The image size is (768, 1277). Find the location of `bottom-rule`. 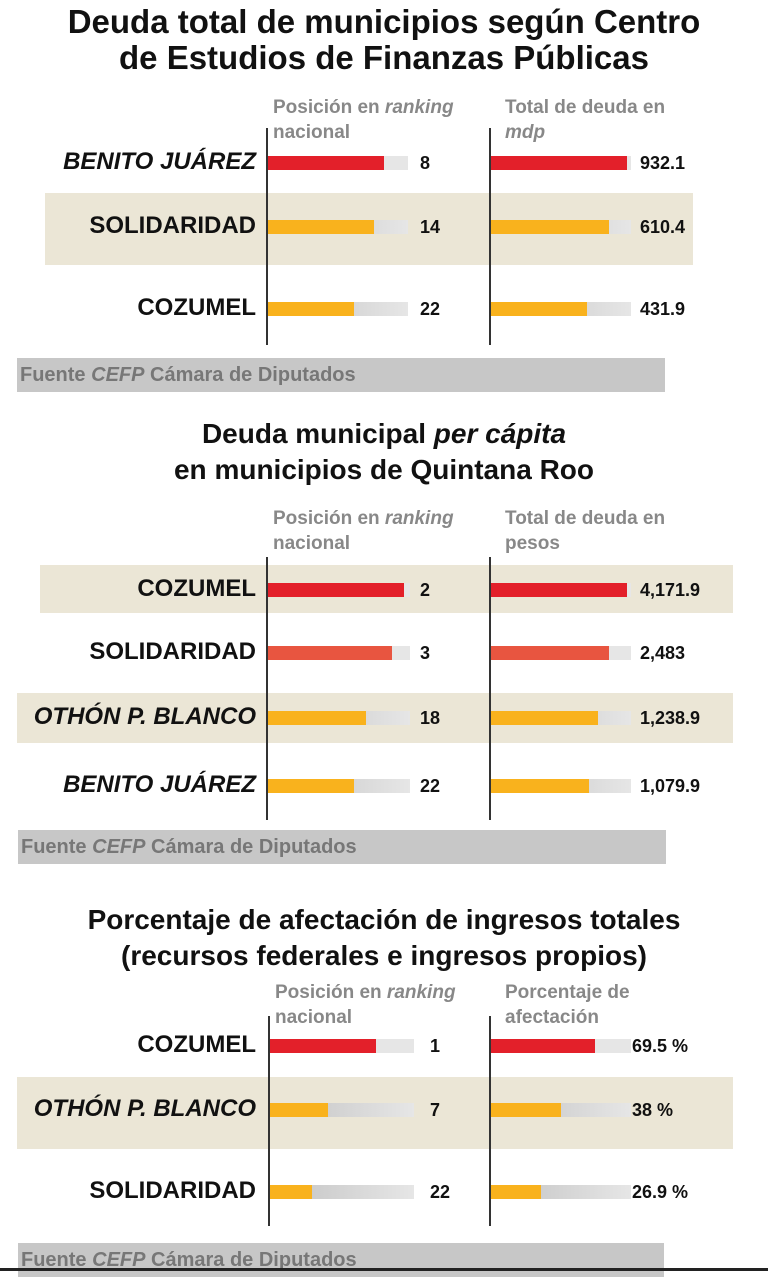

bottom-rule is located at coordinates (384, 1269).